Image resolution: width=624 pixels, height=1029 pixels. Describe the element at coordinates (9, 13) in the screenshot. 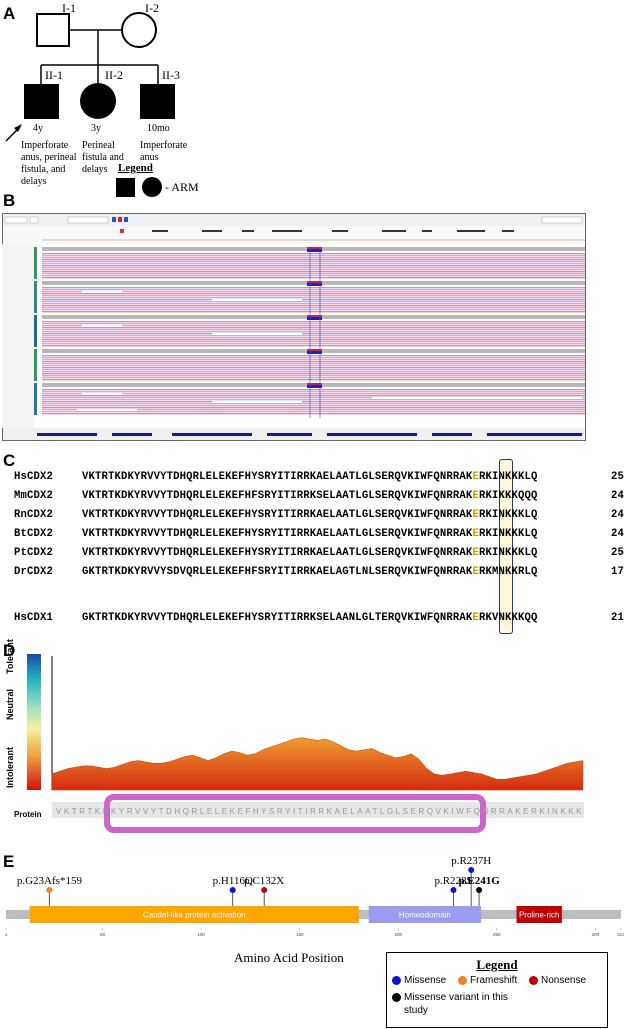

I see `panel-a-label: A` at that location.